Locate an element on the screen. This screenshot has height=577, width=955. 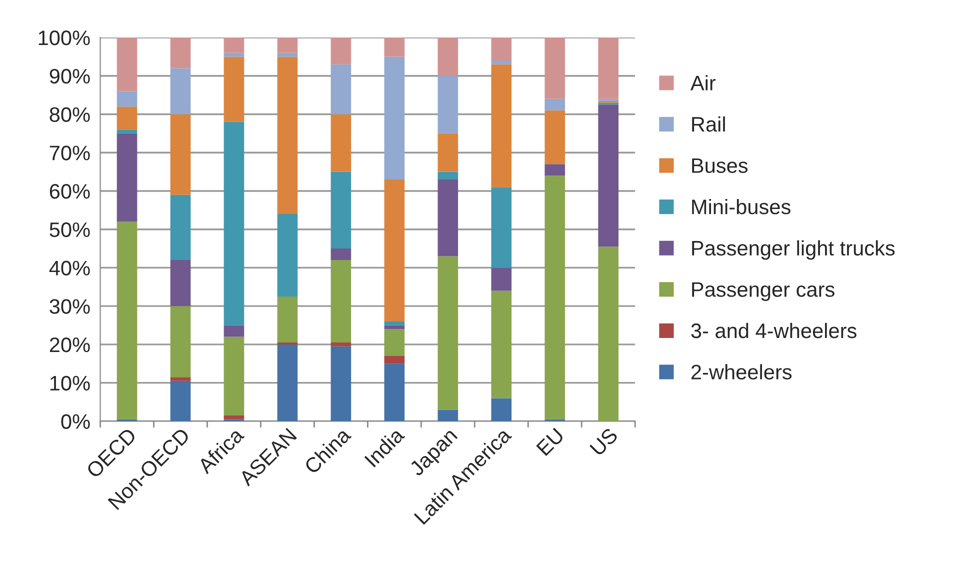
y-tick-label: 40% is located at coordinates (69, 268).